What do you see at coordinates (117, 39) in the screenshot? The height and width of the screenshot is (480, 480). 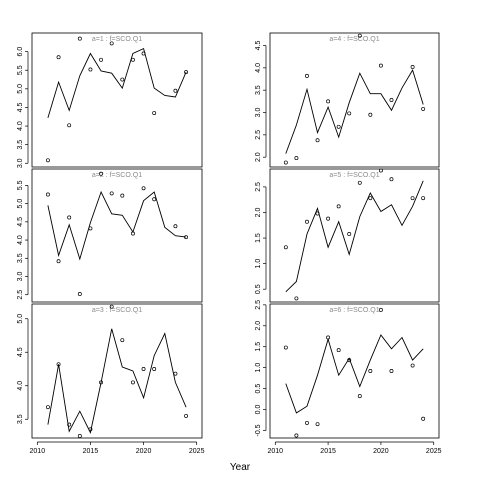 I see `panel-title: a=1 : f=SCO.Q1` at bounding box center [117, 39].